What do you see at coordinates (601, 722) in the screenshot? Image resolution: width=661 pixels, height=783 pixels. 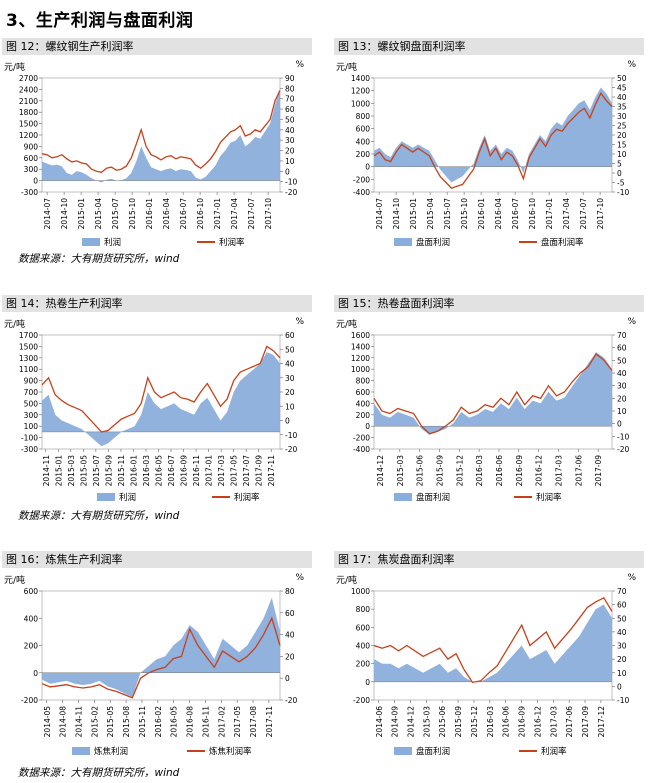 I see `x-tick-label: 2017-12` at bounding box center [601, 722].